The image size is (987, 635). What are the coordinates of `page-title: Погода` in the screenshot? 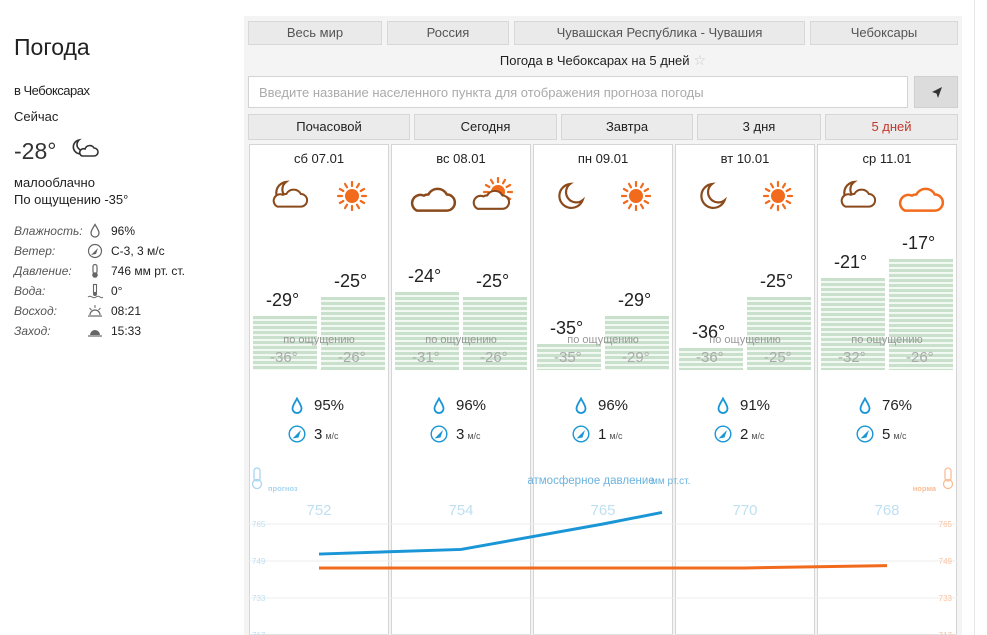 It's located at (52, 47).